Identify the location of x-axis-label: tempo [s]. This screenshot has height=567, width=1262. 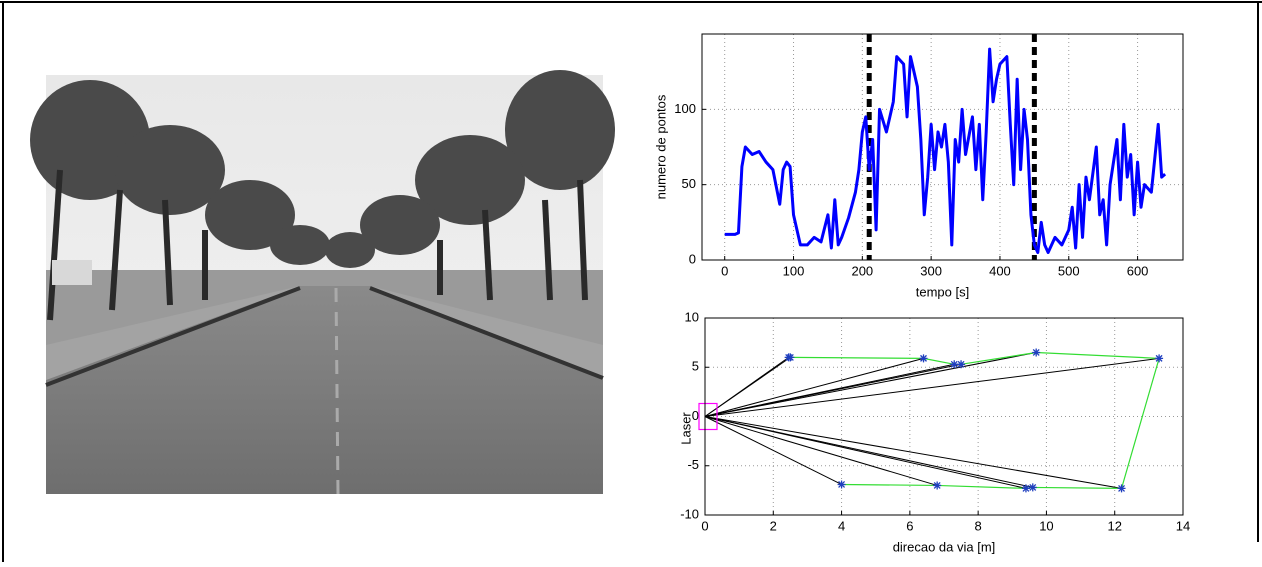
(942, 291).